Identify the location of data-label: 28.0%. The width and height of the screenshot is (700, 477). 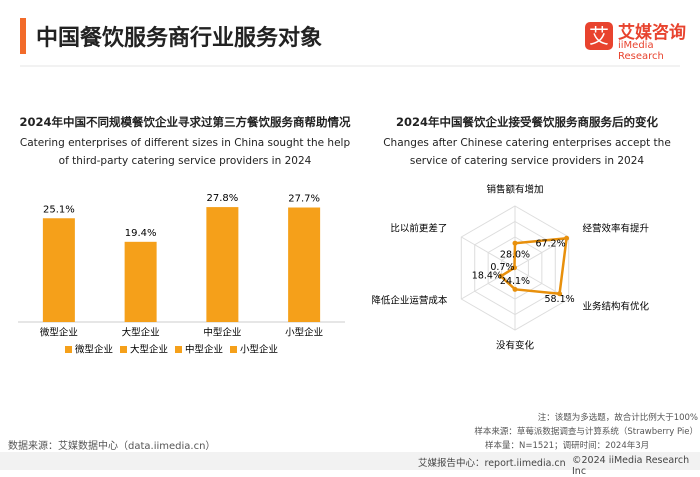
(515, 255).